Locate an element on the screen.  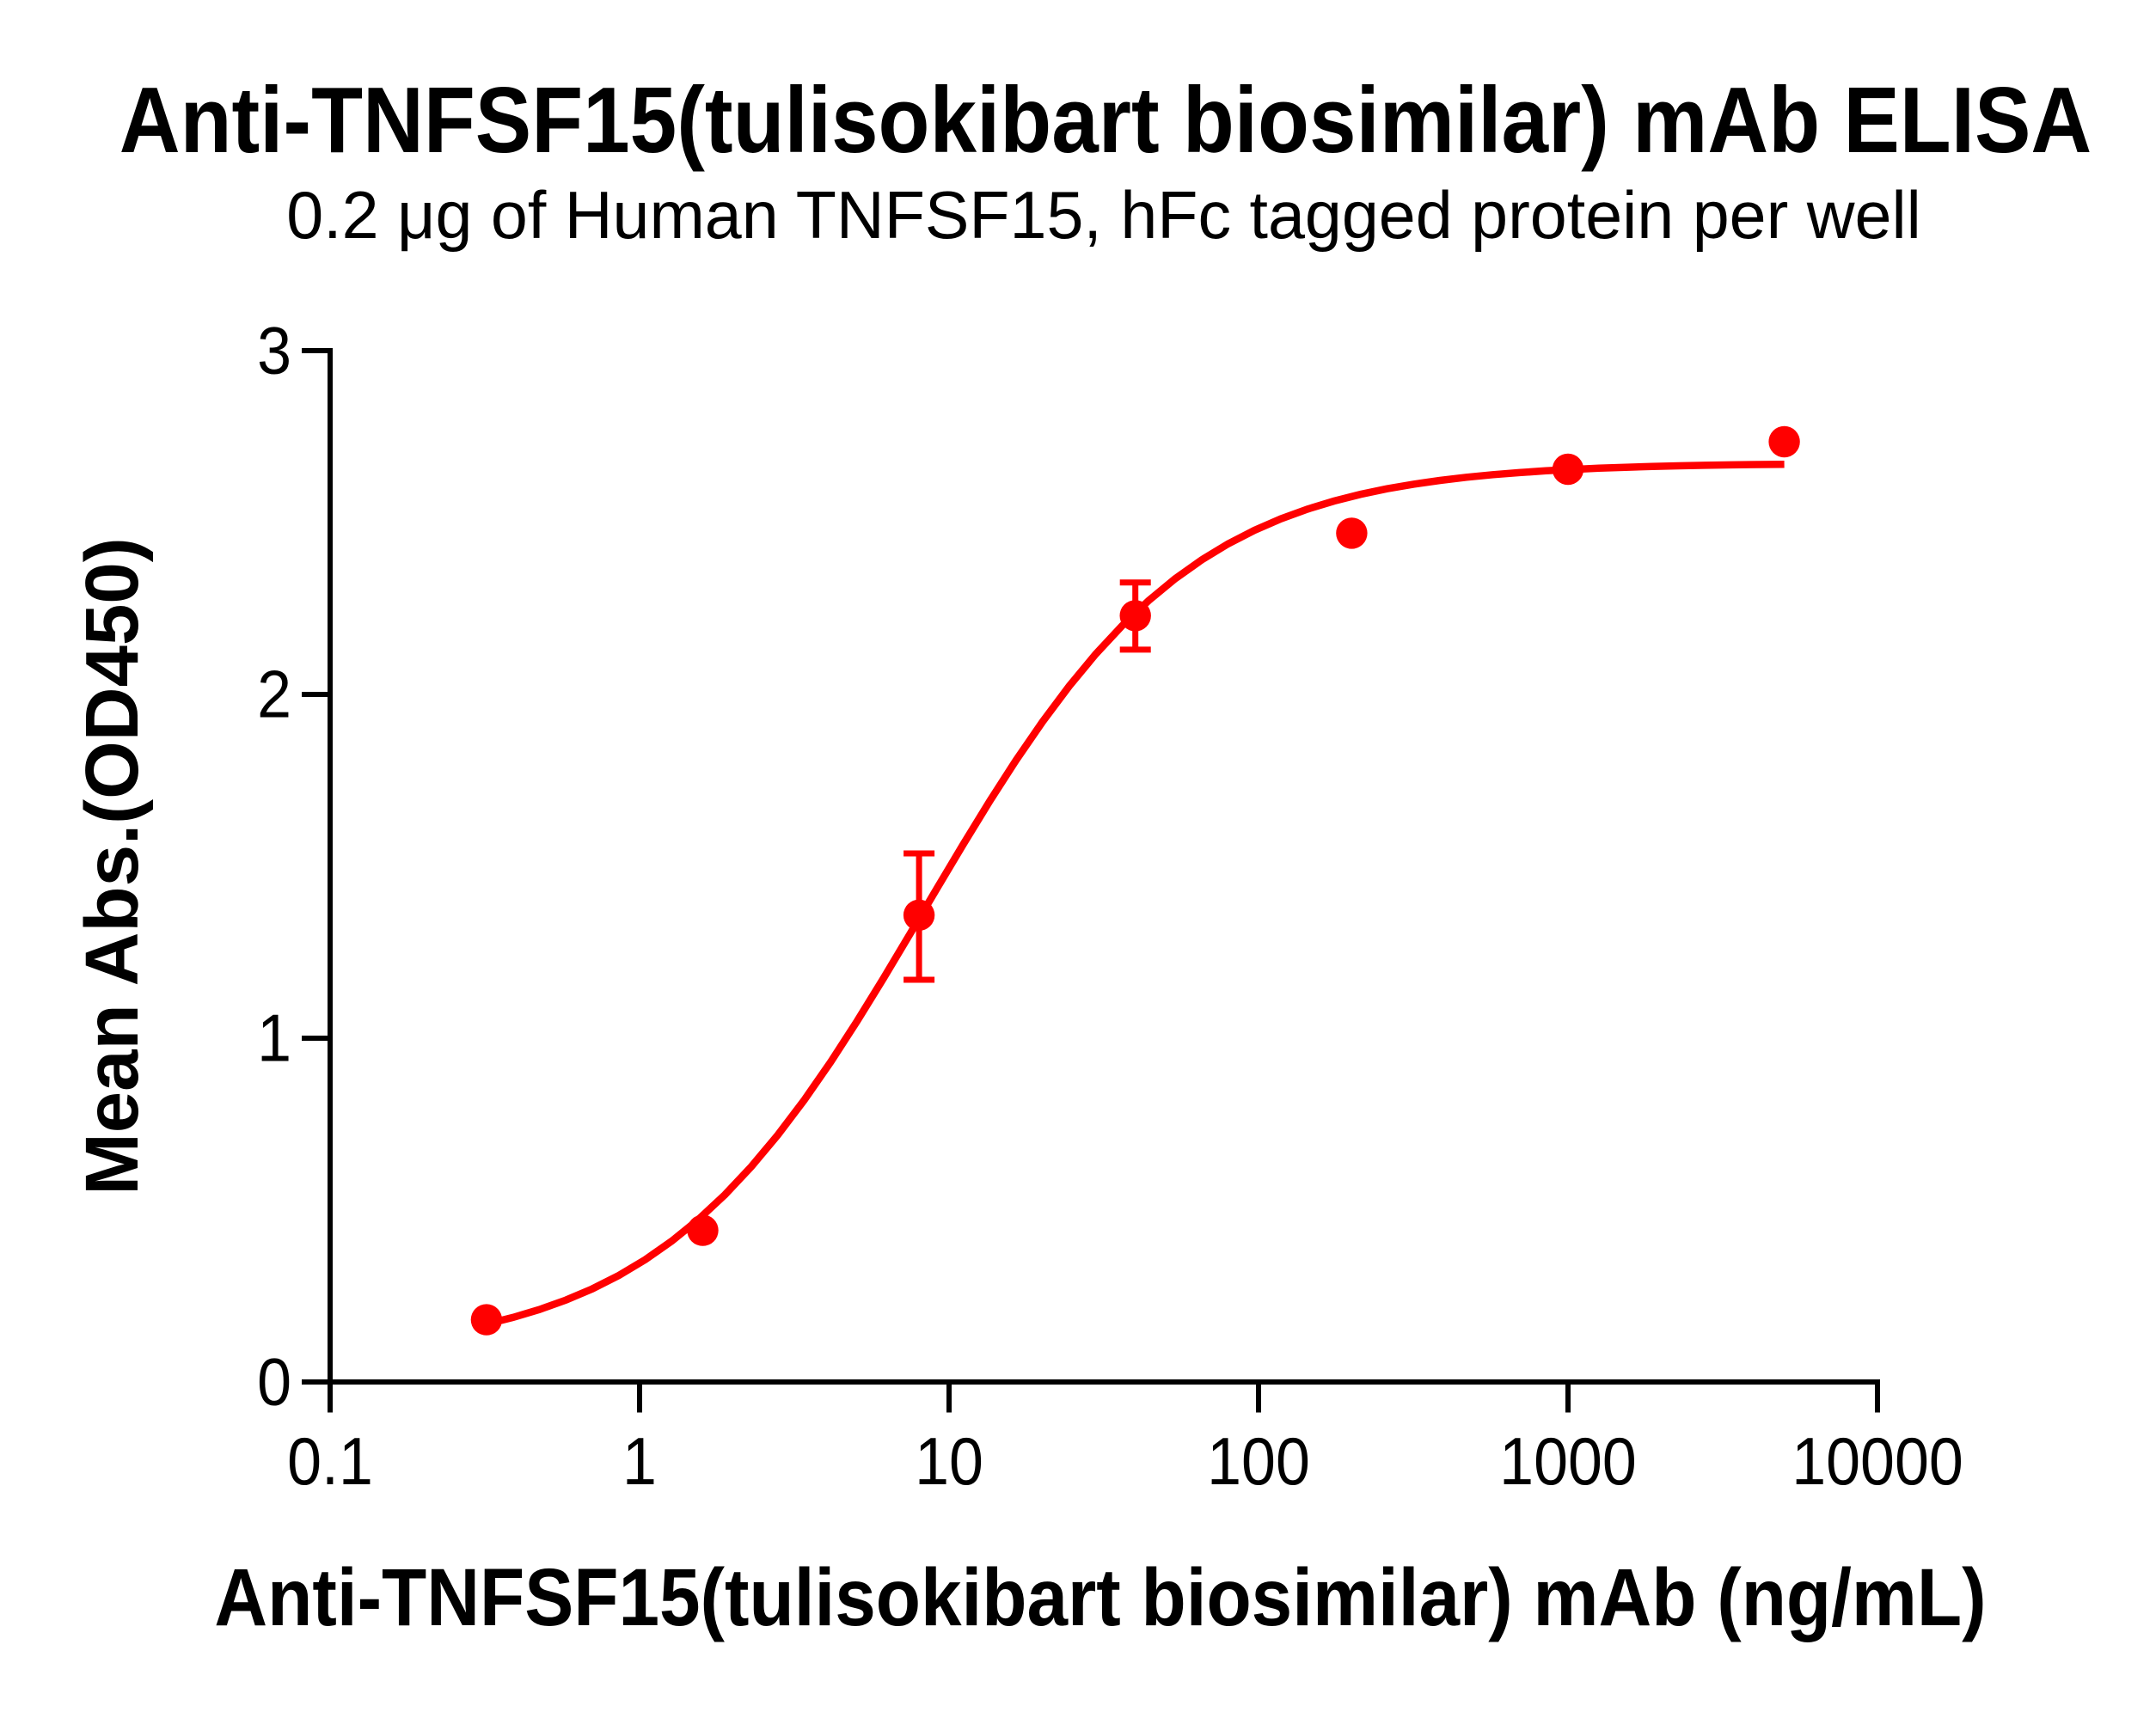
svg-text: 10 is located at coordinates (949, 1460).